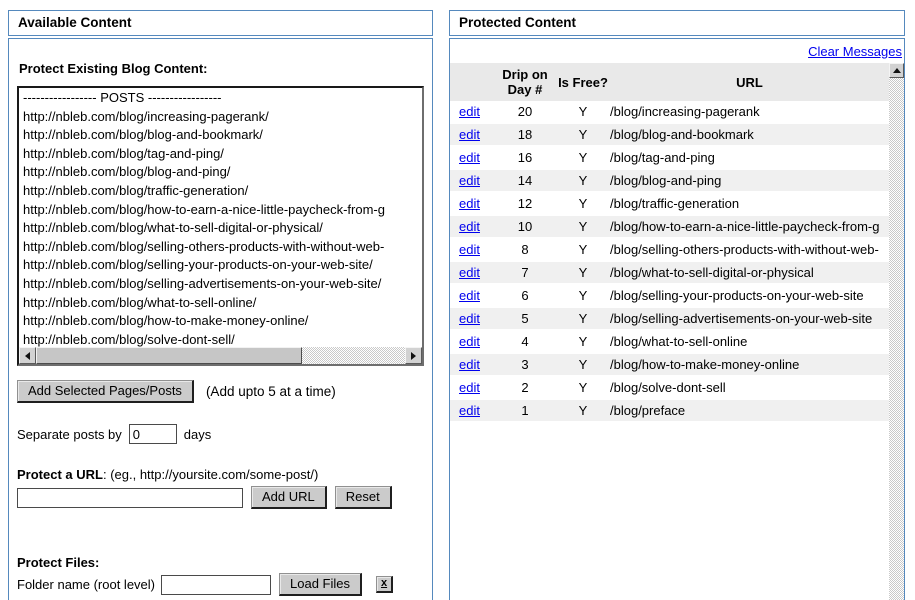  Describe the element at coordinates (518, 22) in the screenshot. I see `panel-title-text: Protected Content` at that location.